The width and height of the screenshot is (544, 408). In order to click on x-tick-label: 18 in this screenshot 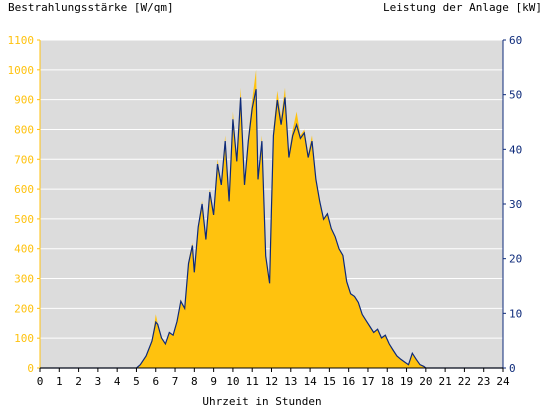, I will do `click(387, 381)`.